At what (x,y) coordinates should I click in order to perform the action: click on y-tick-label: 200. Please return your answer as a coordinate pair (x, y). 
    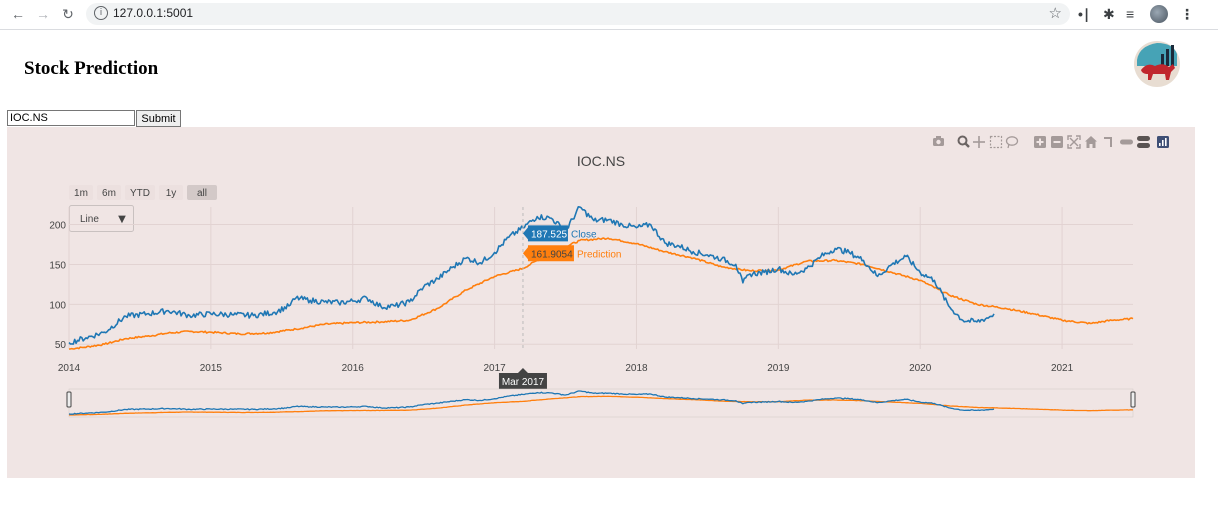
    Looking at the image, I should click on (57, 226).